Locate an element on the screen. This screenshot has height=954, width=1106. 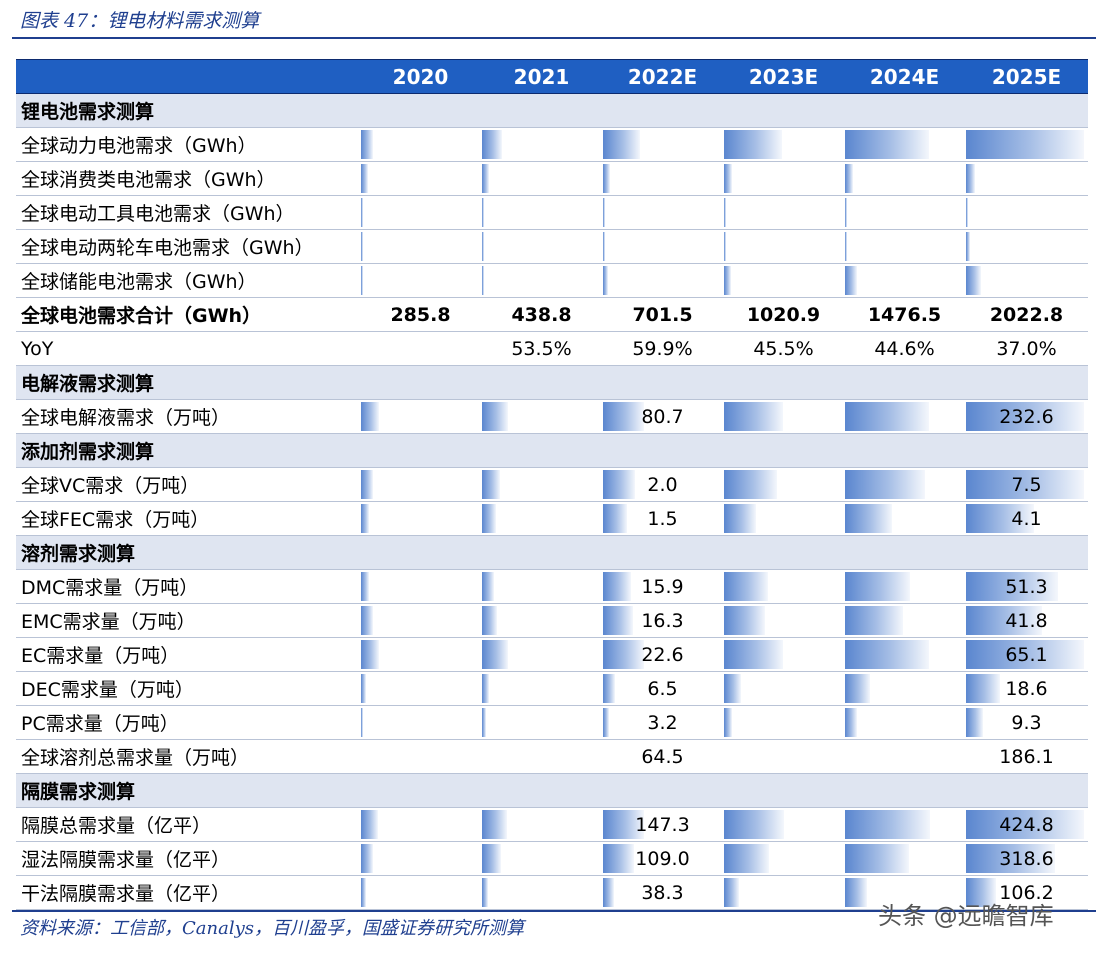
cell-value: 22.6 is located at coordinates (662, 654).